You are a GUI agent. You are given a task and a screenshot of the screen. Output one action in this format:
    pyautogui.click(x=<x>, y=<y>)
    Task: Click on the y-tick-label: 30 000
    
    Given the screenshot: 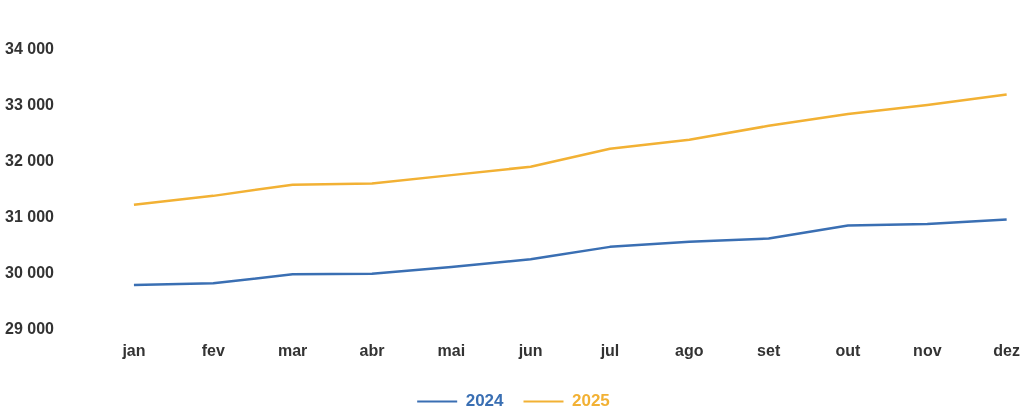 What is the action you would take?
    pyautogui.click(x=30, y=273)
    